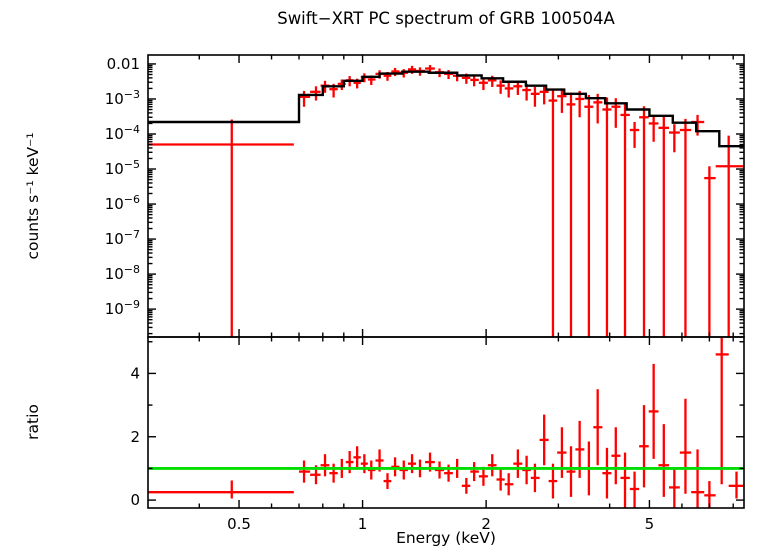 This screenshot has height=560, width=758. Describe the element at coordinates (122, 133) in the screenshot. I see `tick-label: 10⁻⁴` at that location.